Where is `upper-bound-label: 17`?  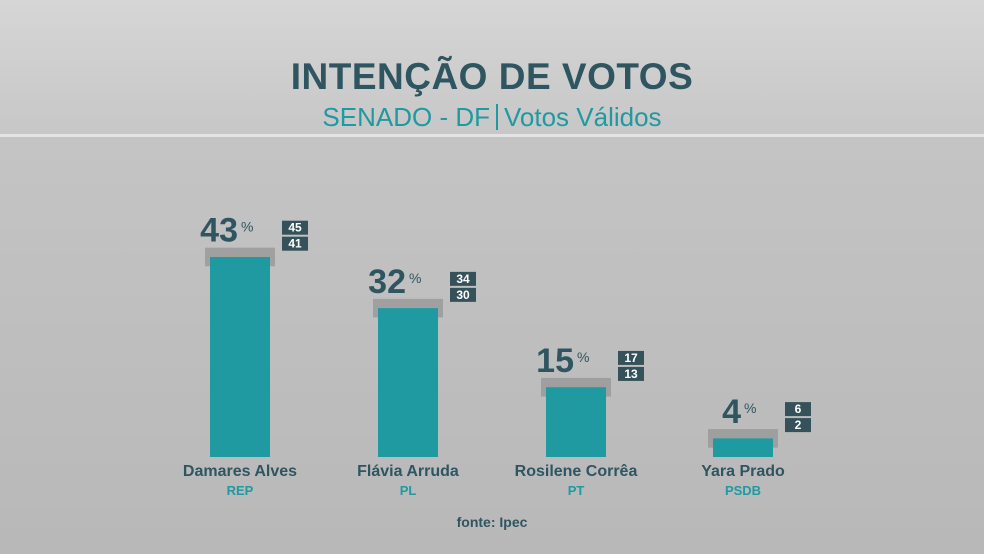
upper-bound-label: 17 is located at coordinates (631, 358).